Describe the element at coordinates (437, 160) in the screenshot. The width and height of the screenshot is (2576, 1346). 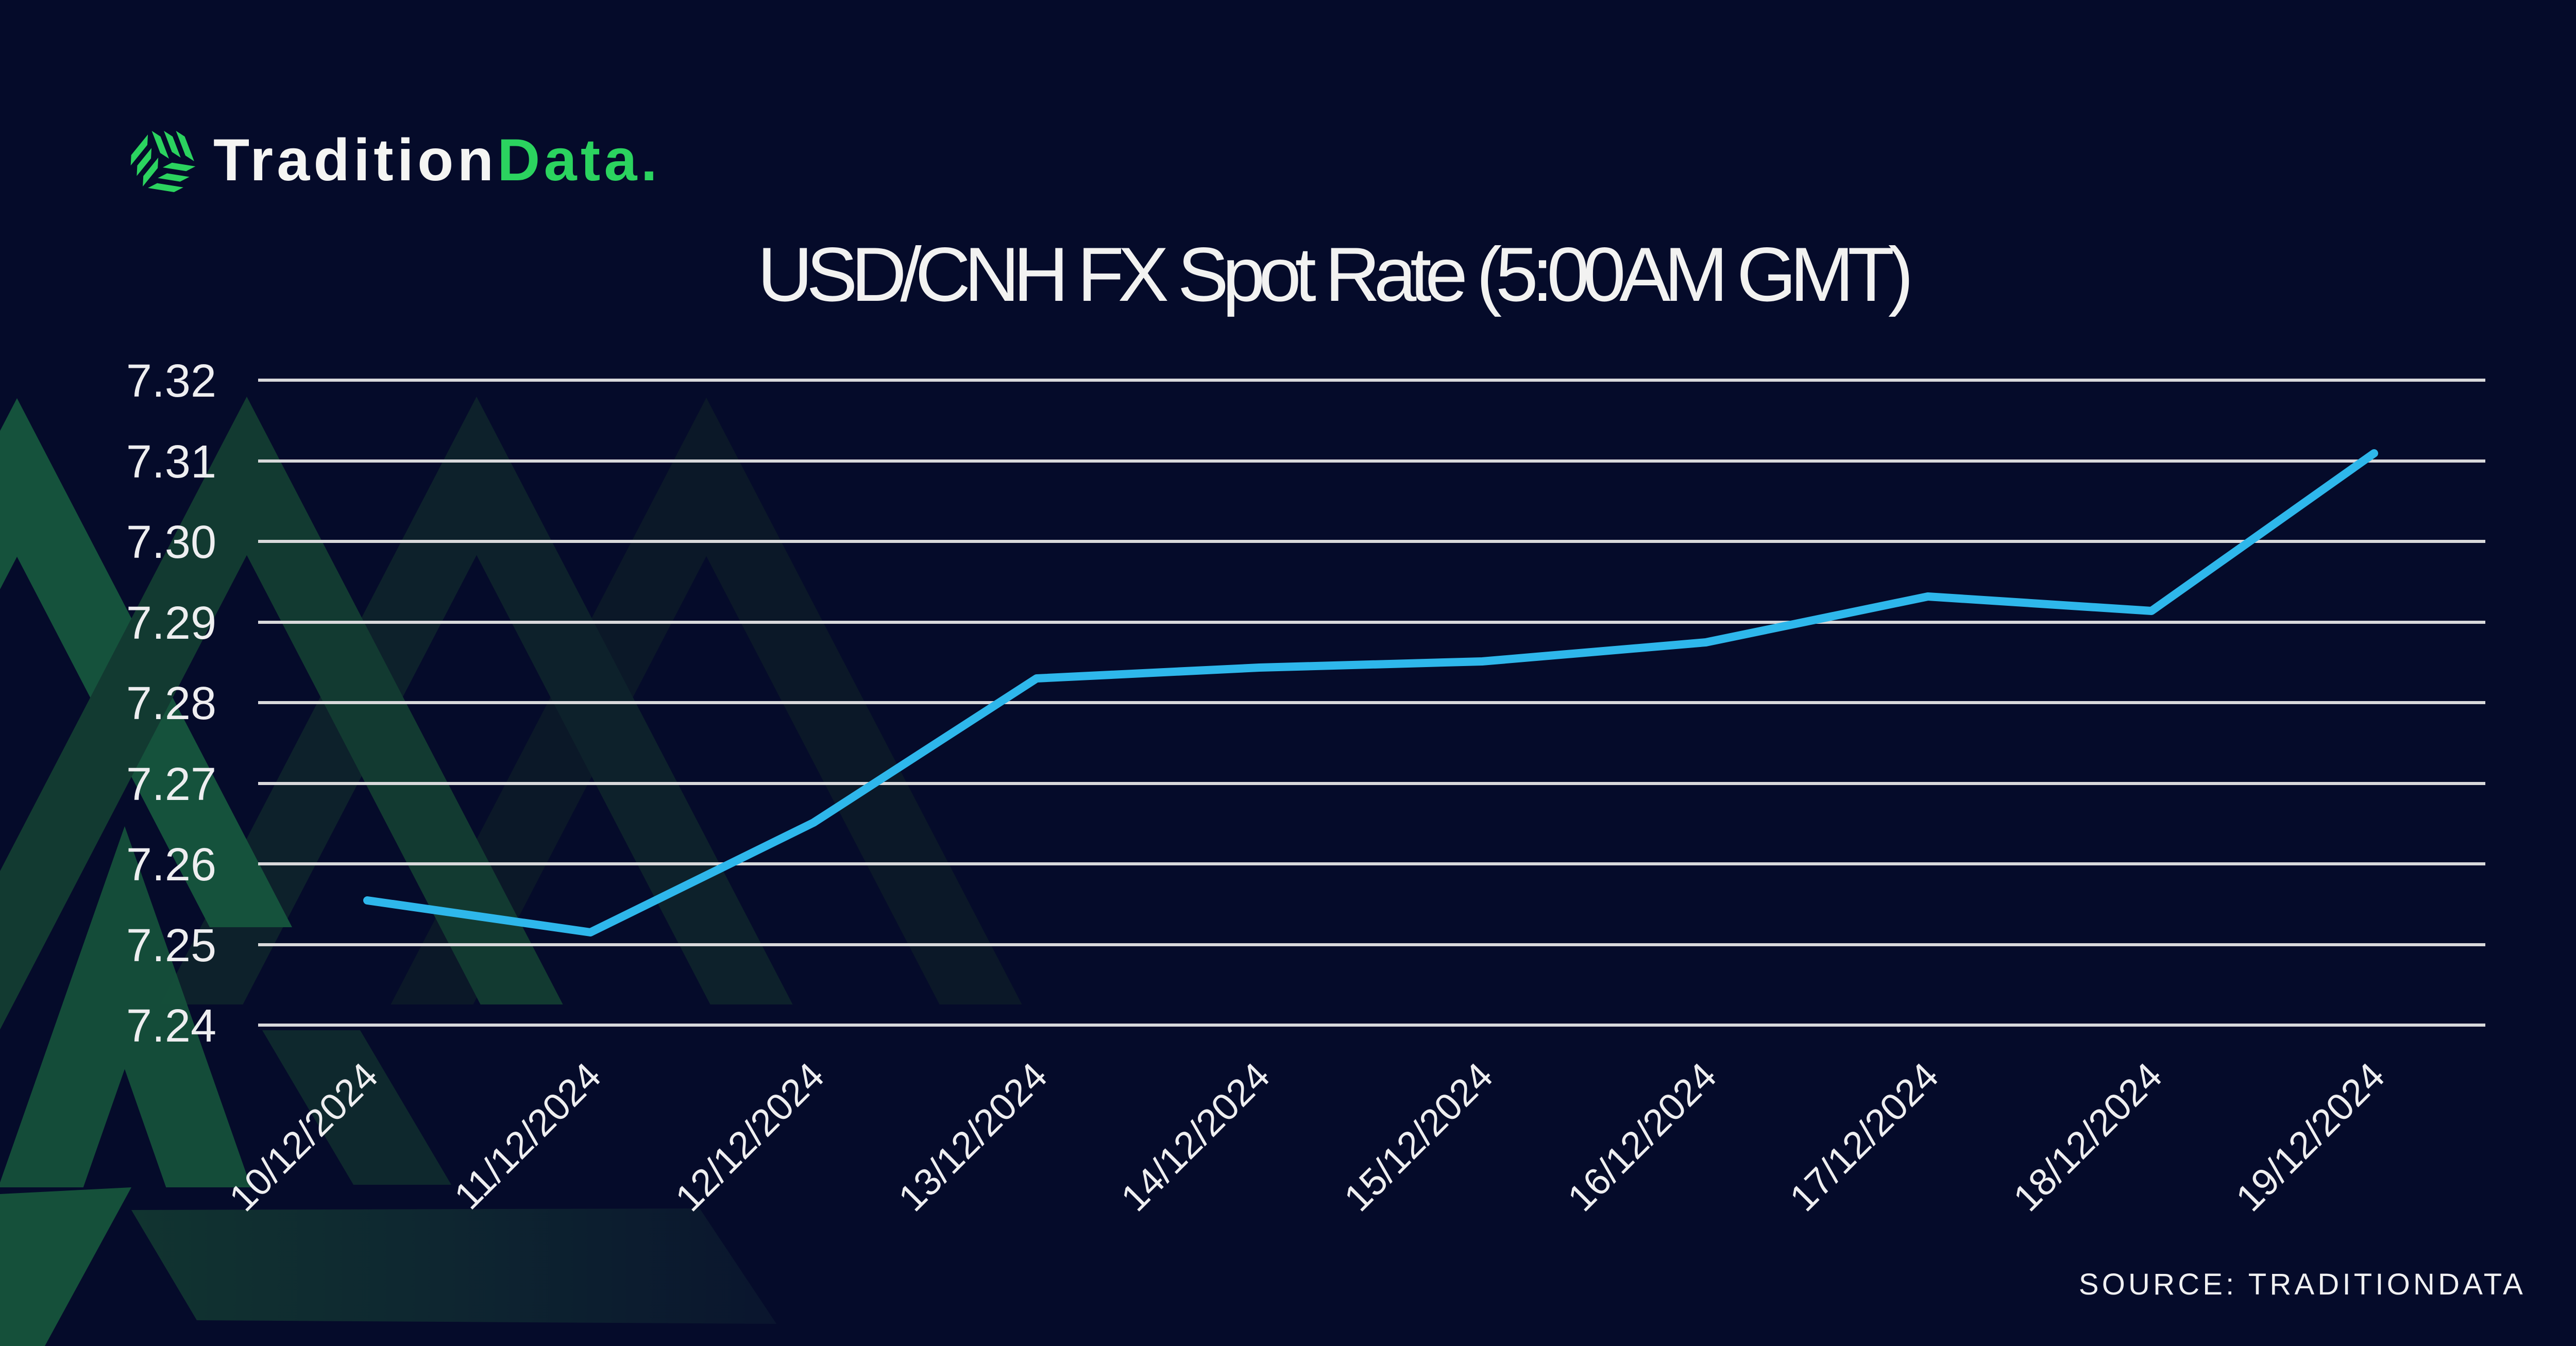
I see `svg-text: TraditionData.` at that location.